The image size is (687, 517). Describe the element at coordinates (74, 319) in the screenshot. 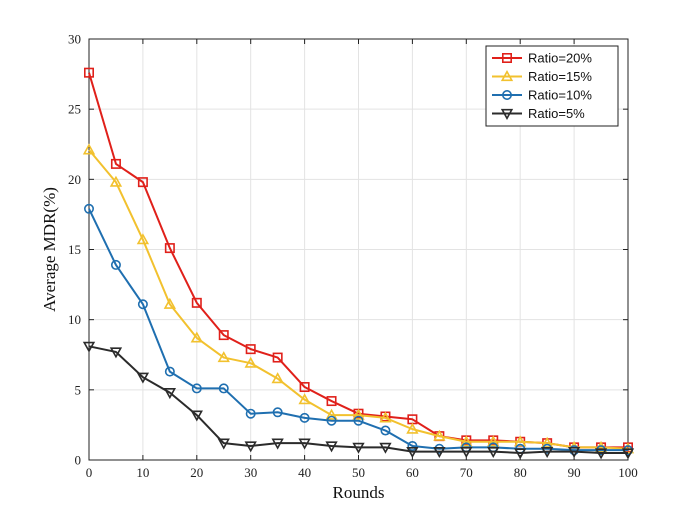

I see `y-tick-label: 10` at that location.